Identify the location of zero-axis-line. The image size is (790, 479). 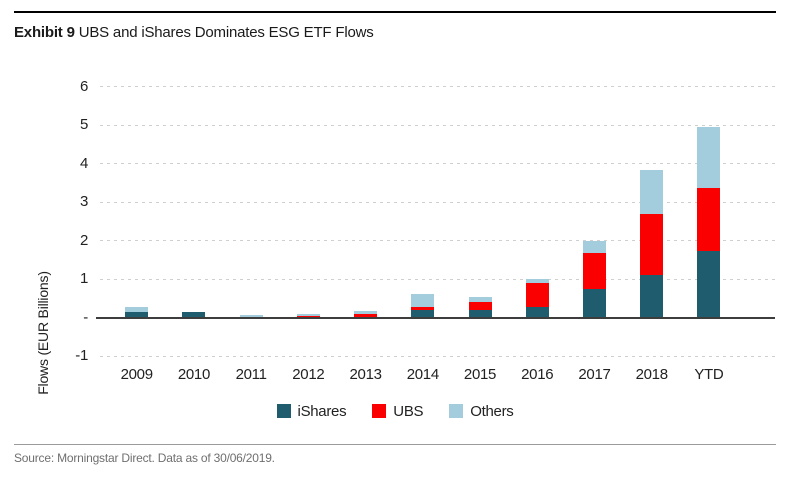
(435, 317).